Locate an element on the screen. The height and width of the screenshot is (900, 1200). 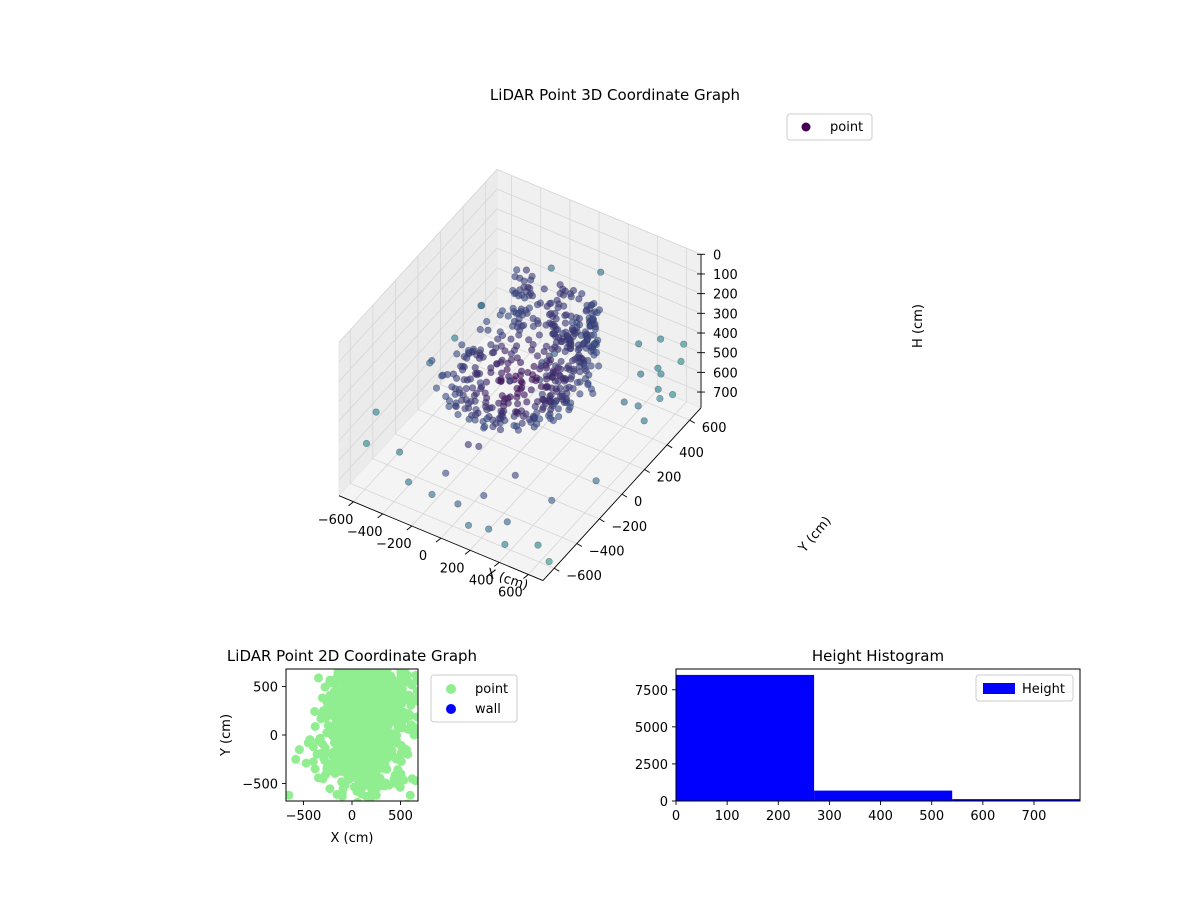
x-tick-label: 300 is located at coordinates (829, 816).